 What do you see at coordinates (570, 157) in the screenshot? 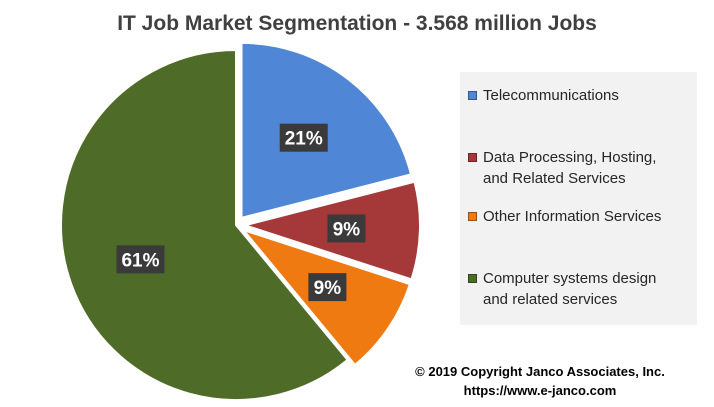
I see `legend-label-data-processing-line1: Data Processing, Hosting,` at bounding box center [570, 157].